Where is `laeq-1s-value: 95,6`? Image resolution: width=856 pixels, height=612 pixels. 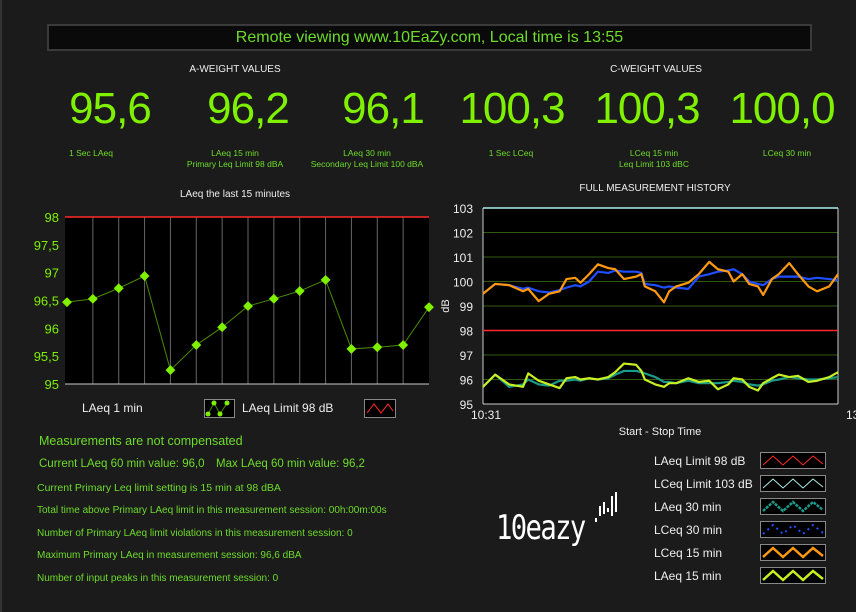
laeq-1s-value: 95,6 is located at coordinates (110, 108).